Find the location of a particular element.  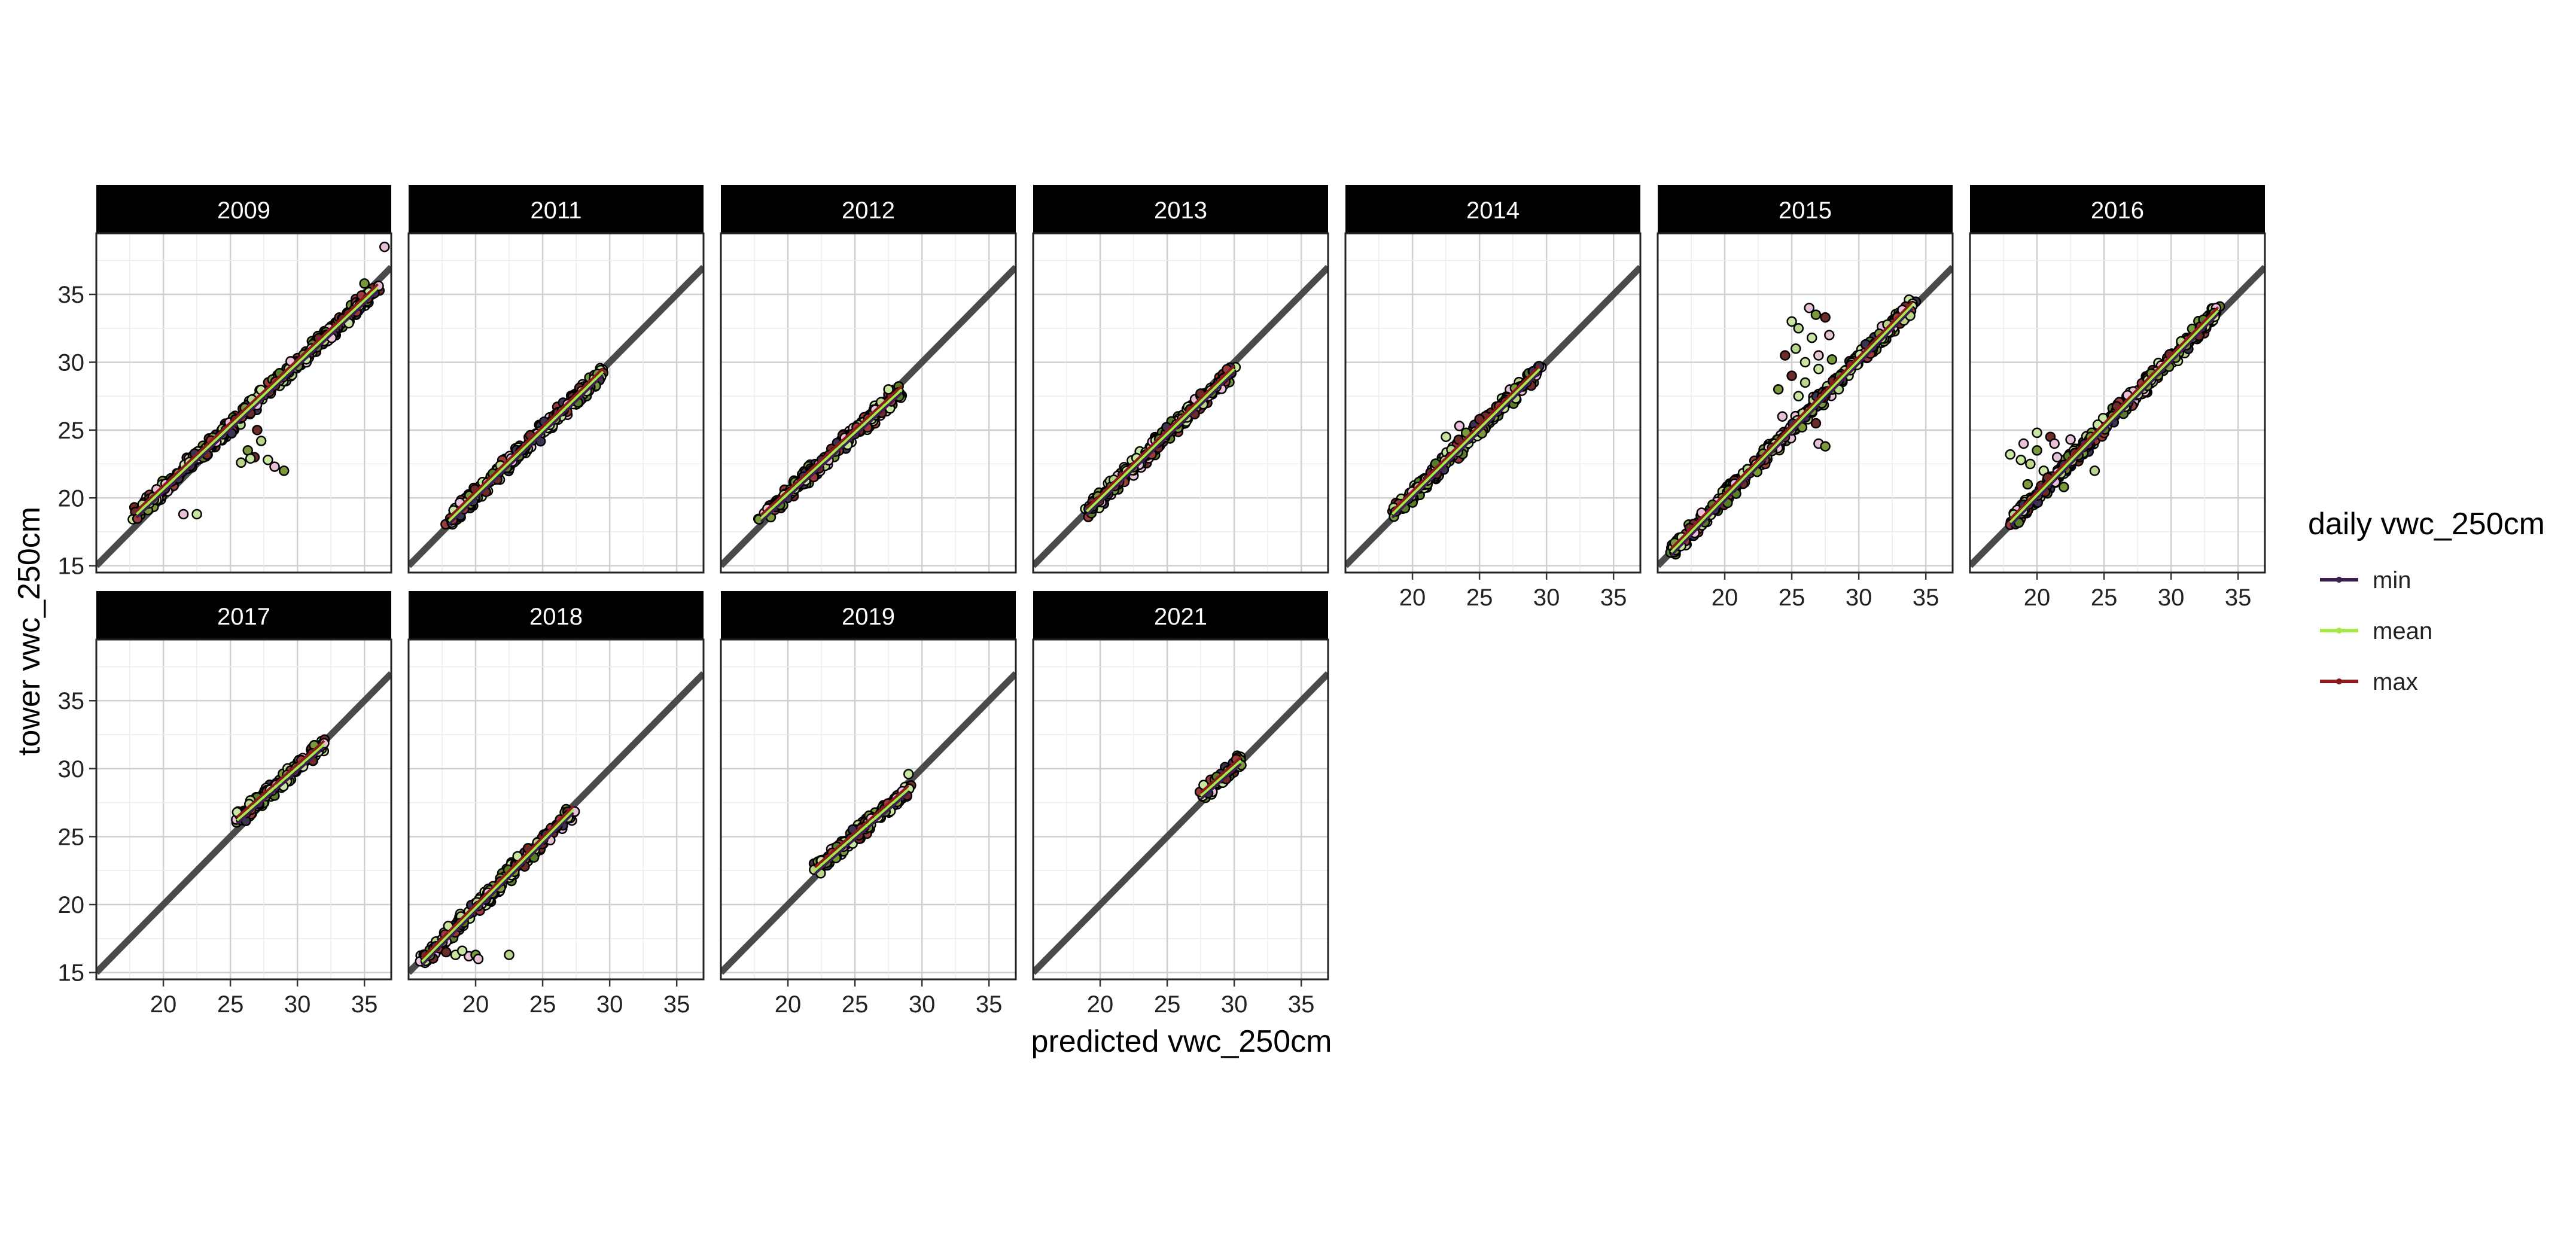

facet-strip-label: 2019 is located at coordinates (868, 617).